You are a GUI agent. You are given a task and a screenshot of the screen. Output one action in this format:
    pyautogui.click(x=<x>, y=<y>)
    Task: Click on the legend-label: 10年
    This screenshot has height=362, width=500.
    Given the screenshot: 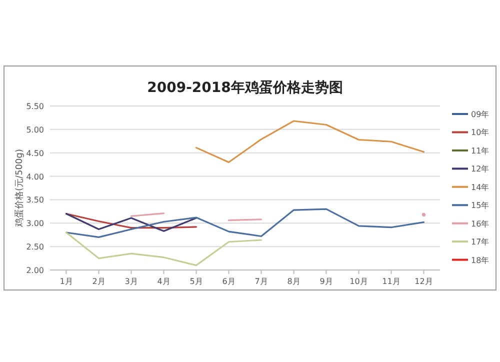 What is the action you would take?
    pyautogui.click(x=480, y=133)
    